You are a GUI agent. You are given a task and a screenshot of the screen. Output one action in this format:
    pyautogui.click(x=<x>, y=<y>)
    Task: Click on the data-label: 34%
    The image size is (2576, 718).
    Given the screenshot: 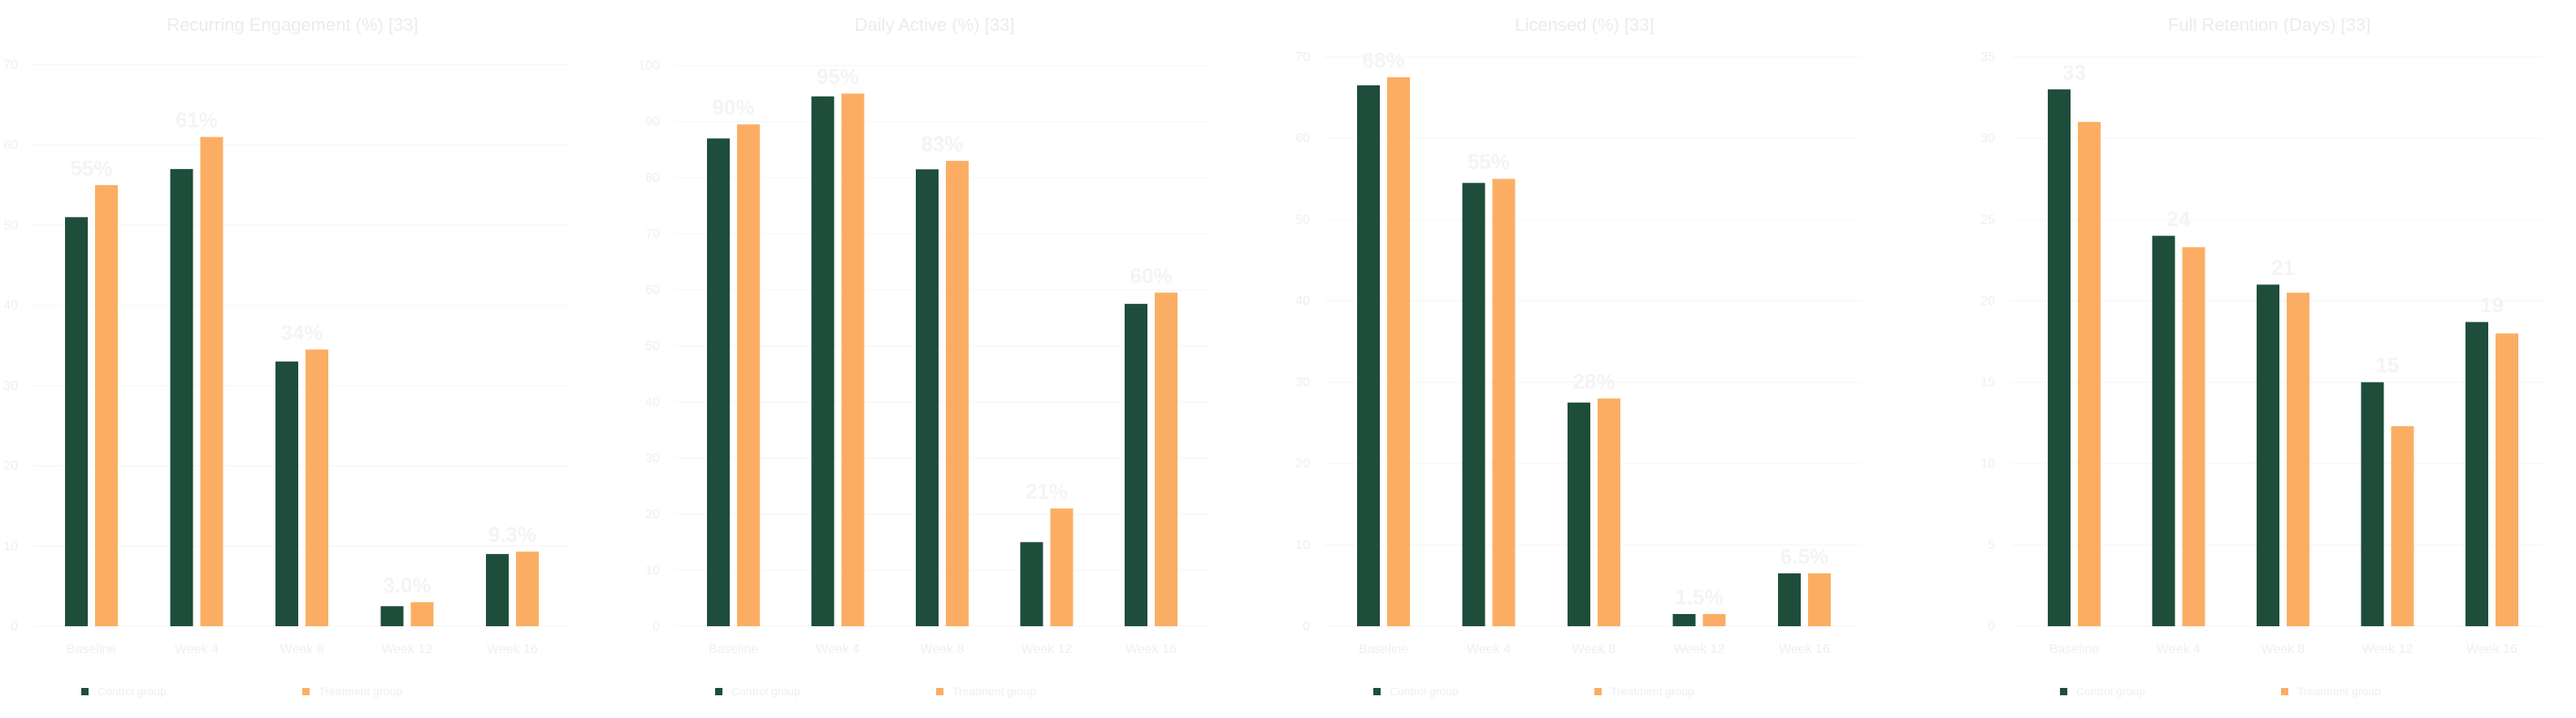 What is the action you would take?
    pyautogui.click(x=301, y=332)
    